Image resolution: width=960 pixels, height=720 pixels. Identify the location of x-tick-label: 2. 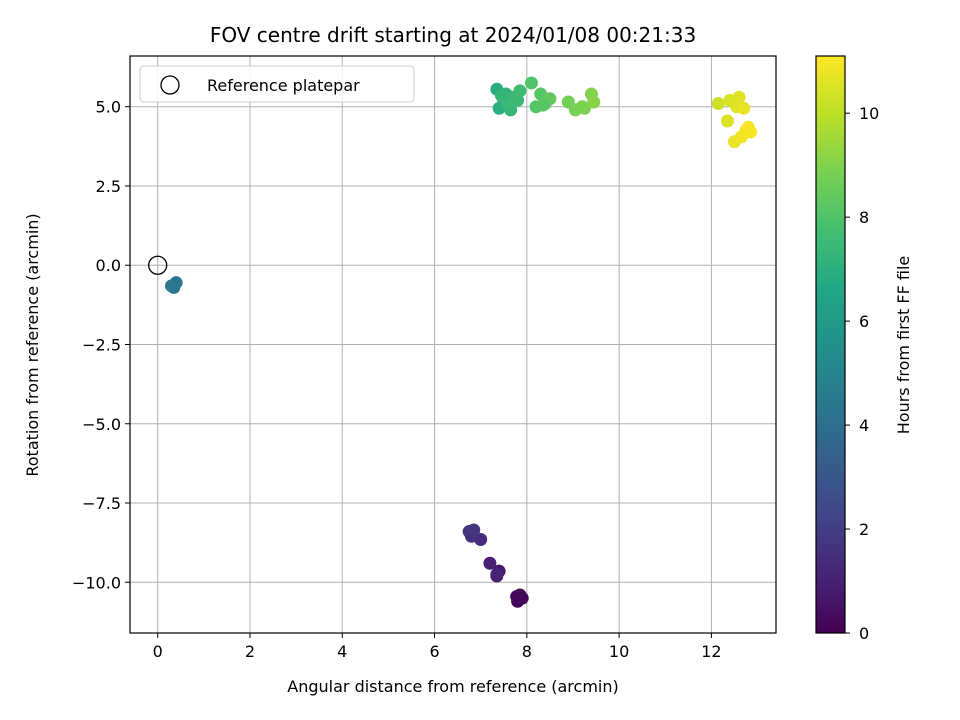
(250, 651).